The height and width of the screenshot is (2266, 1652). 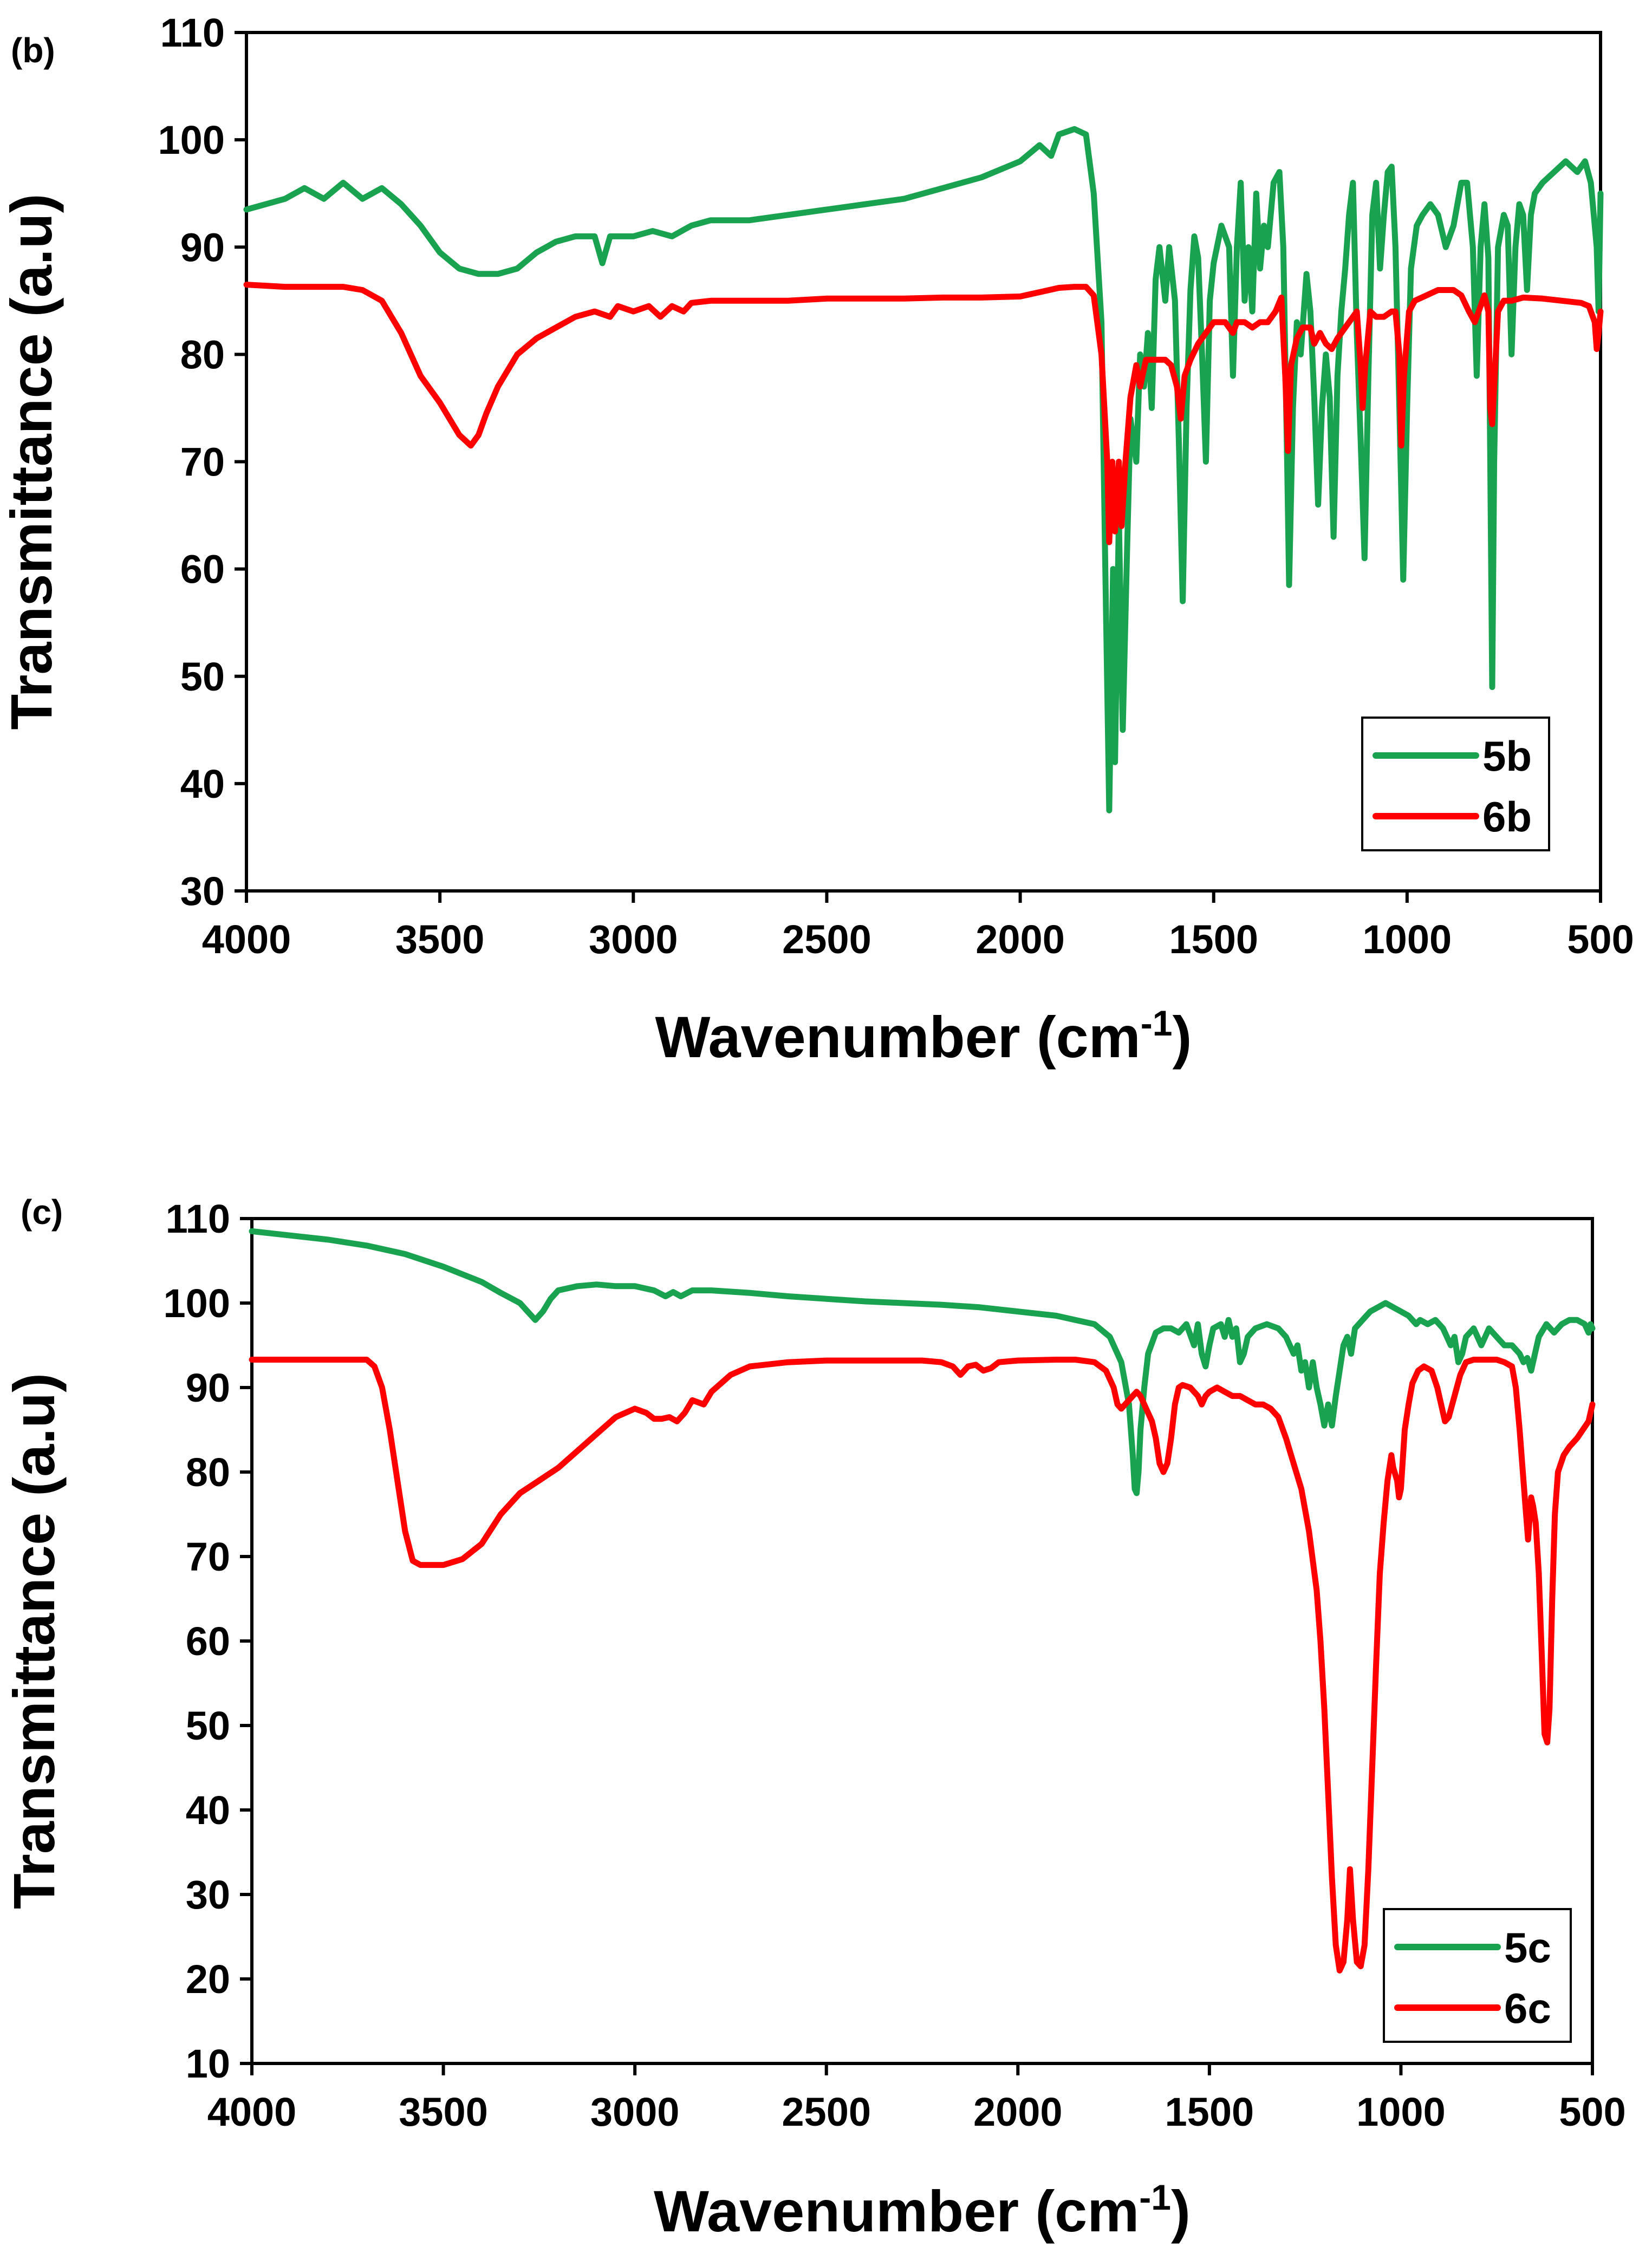 I want to click on series-line-6b, so click(x=923, y=413).